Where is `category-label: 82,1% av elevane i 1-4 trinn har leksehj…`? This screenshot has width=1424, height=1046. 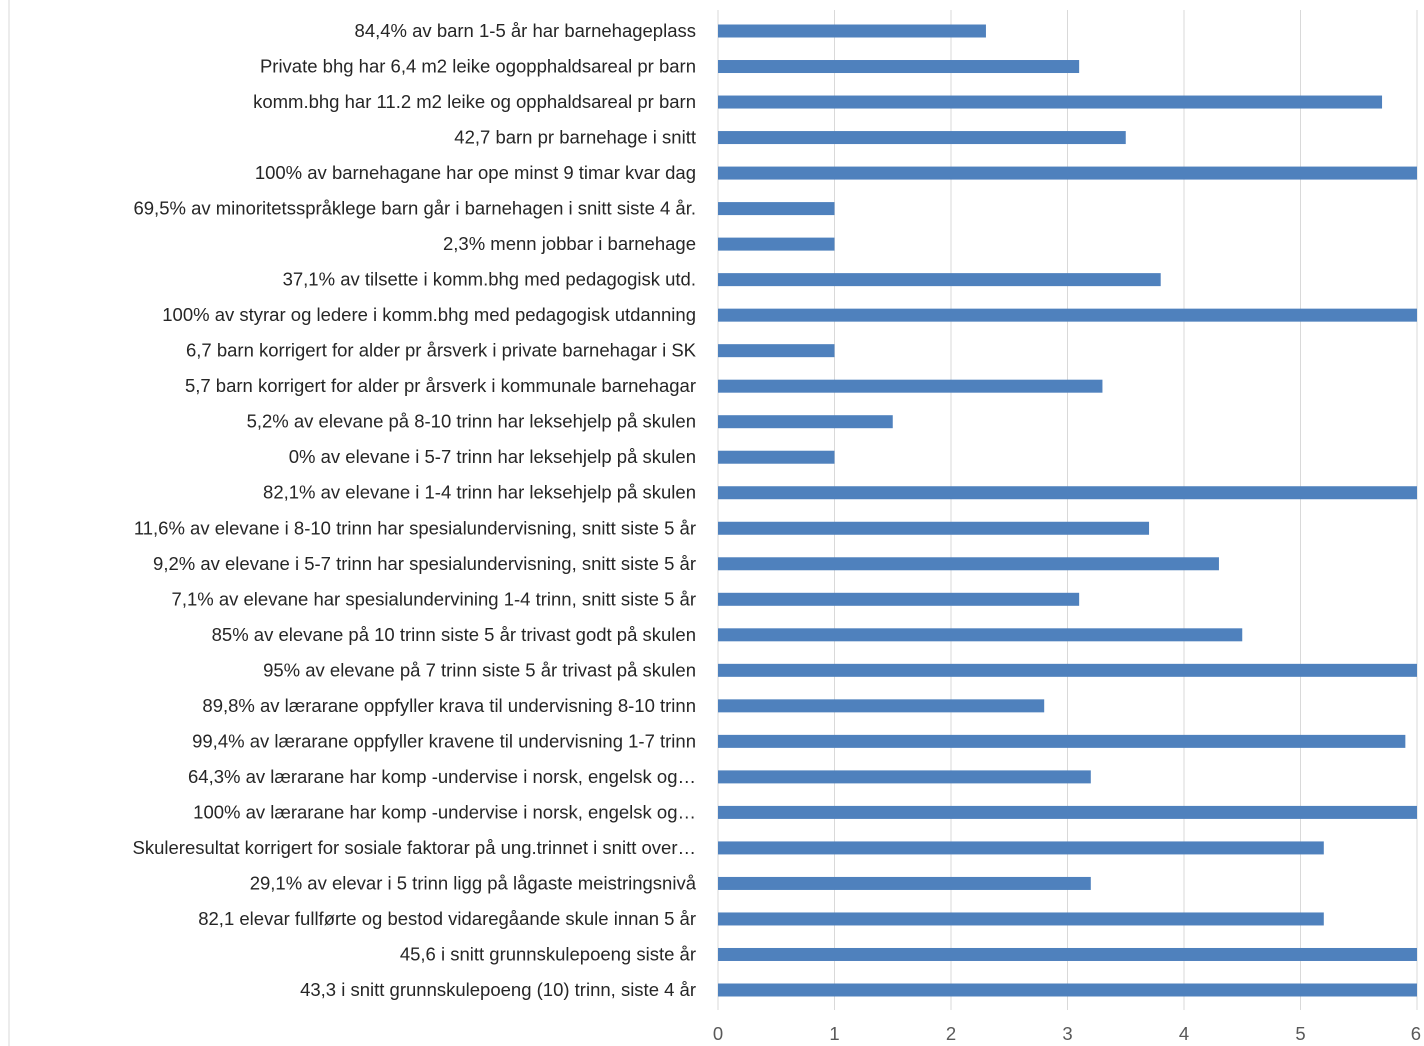
category-label: 82,1% av elevane i 1-4 trinn har leksehj… is located at coordinates (479, 492).